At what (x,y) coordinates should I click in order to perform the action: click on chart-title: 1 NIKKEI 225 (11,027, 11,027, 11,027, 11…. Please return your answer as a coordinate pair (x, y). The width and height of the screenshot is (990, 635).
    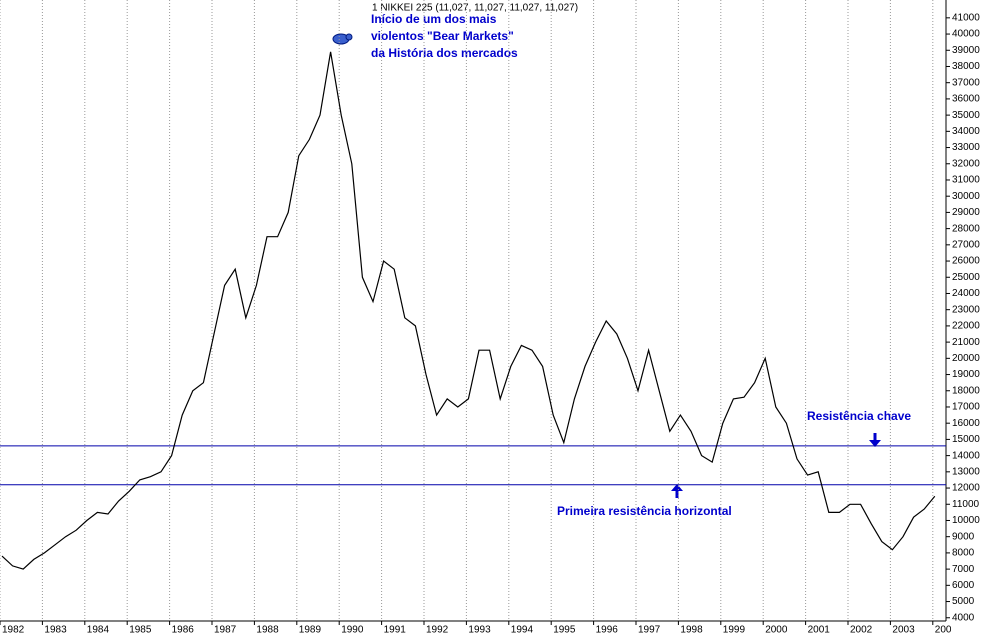
    Looking at the image, I should click on (475, 8).